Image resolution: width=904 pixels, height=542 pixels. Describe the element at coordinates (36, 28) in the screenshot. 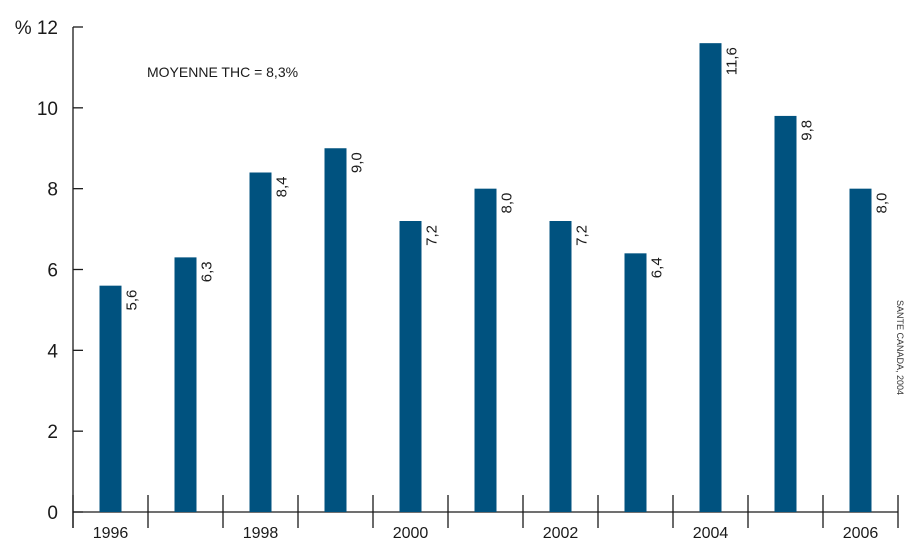

I see `y-tick-label: % 12` at that location.